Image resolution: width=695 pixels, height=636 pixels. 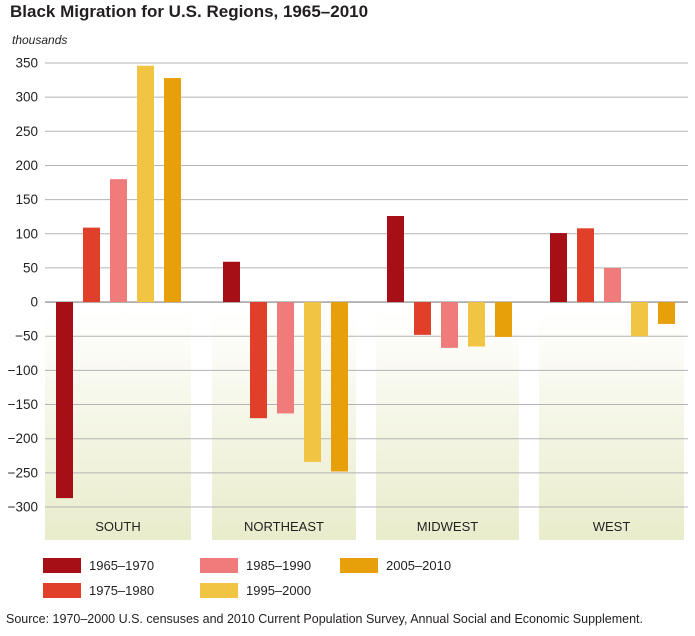 I want to click on y-axis-unit-label: thousands, so click(x=40, y=40).